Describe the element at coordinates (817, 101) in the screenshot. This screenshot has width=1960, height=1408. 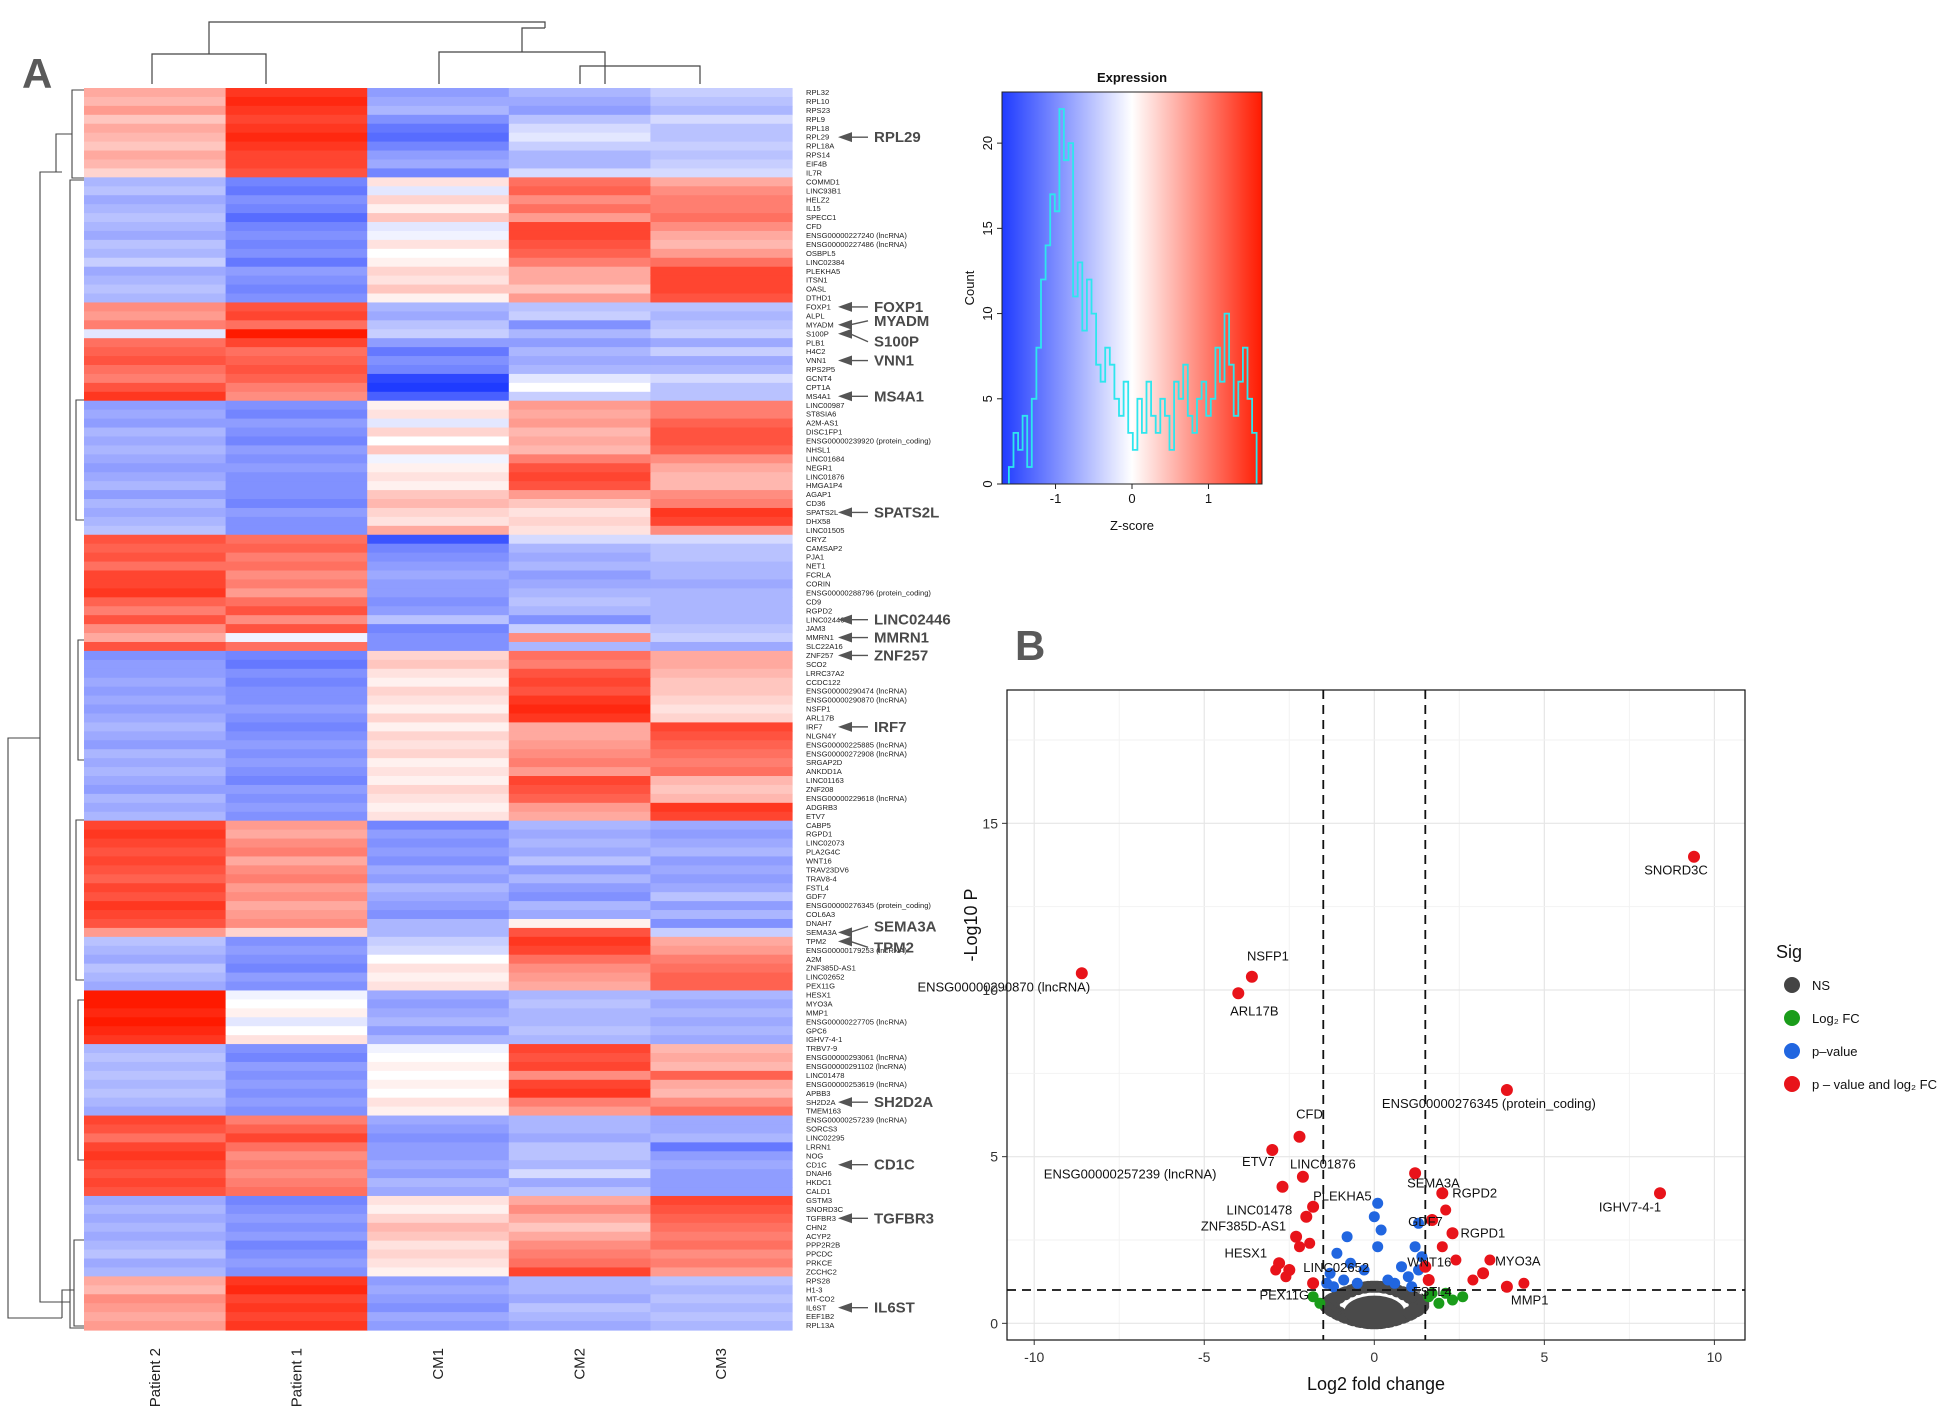
I see `heatmap-row-label: RPL10` at that location.